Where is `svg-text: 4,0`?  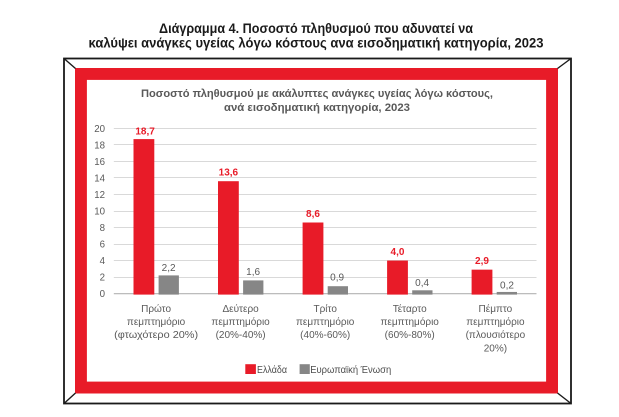
svg-text: 4,0 is located at coordinates (398, 252).